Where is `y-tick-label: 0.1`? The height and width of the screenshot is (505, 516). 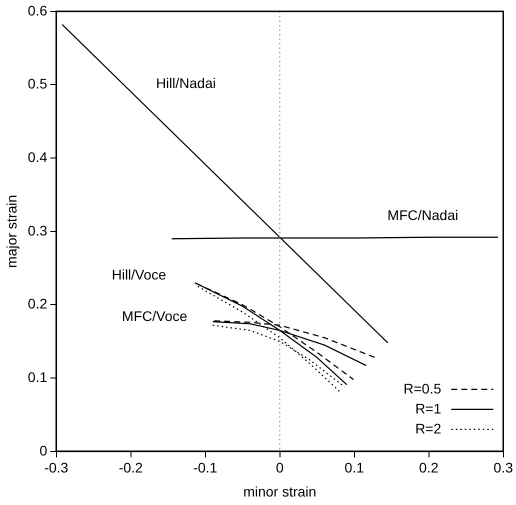
y-tick-label: 0.1 is located at coordinates (38, 376).